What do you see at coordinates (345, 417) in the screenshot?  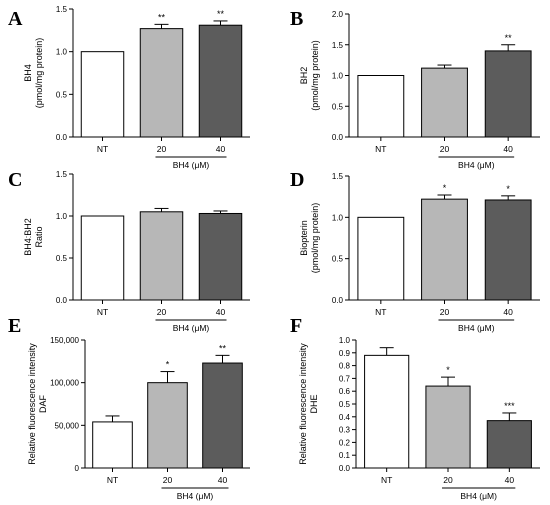 I see `y-tick-label: 0.4` at bounding box center [345, 417].